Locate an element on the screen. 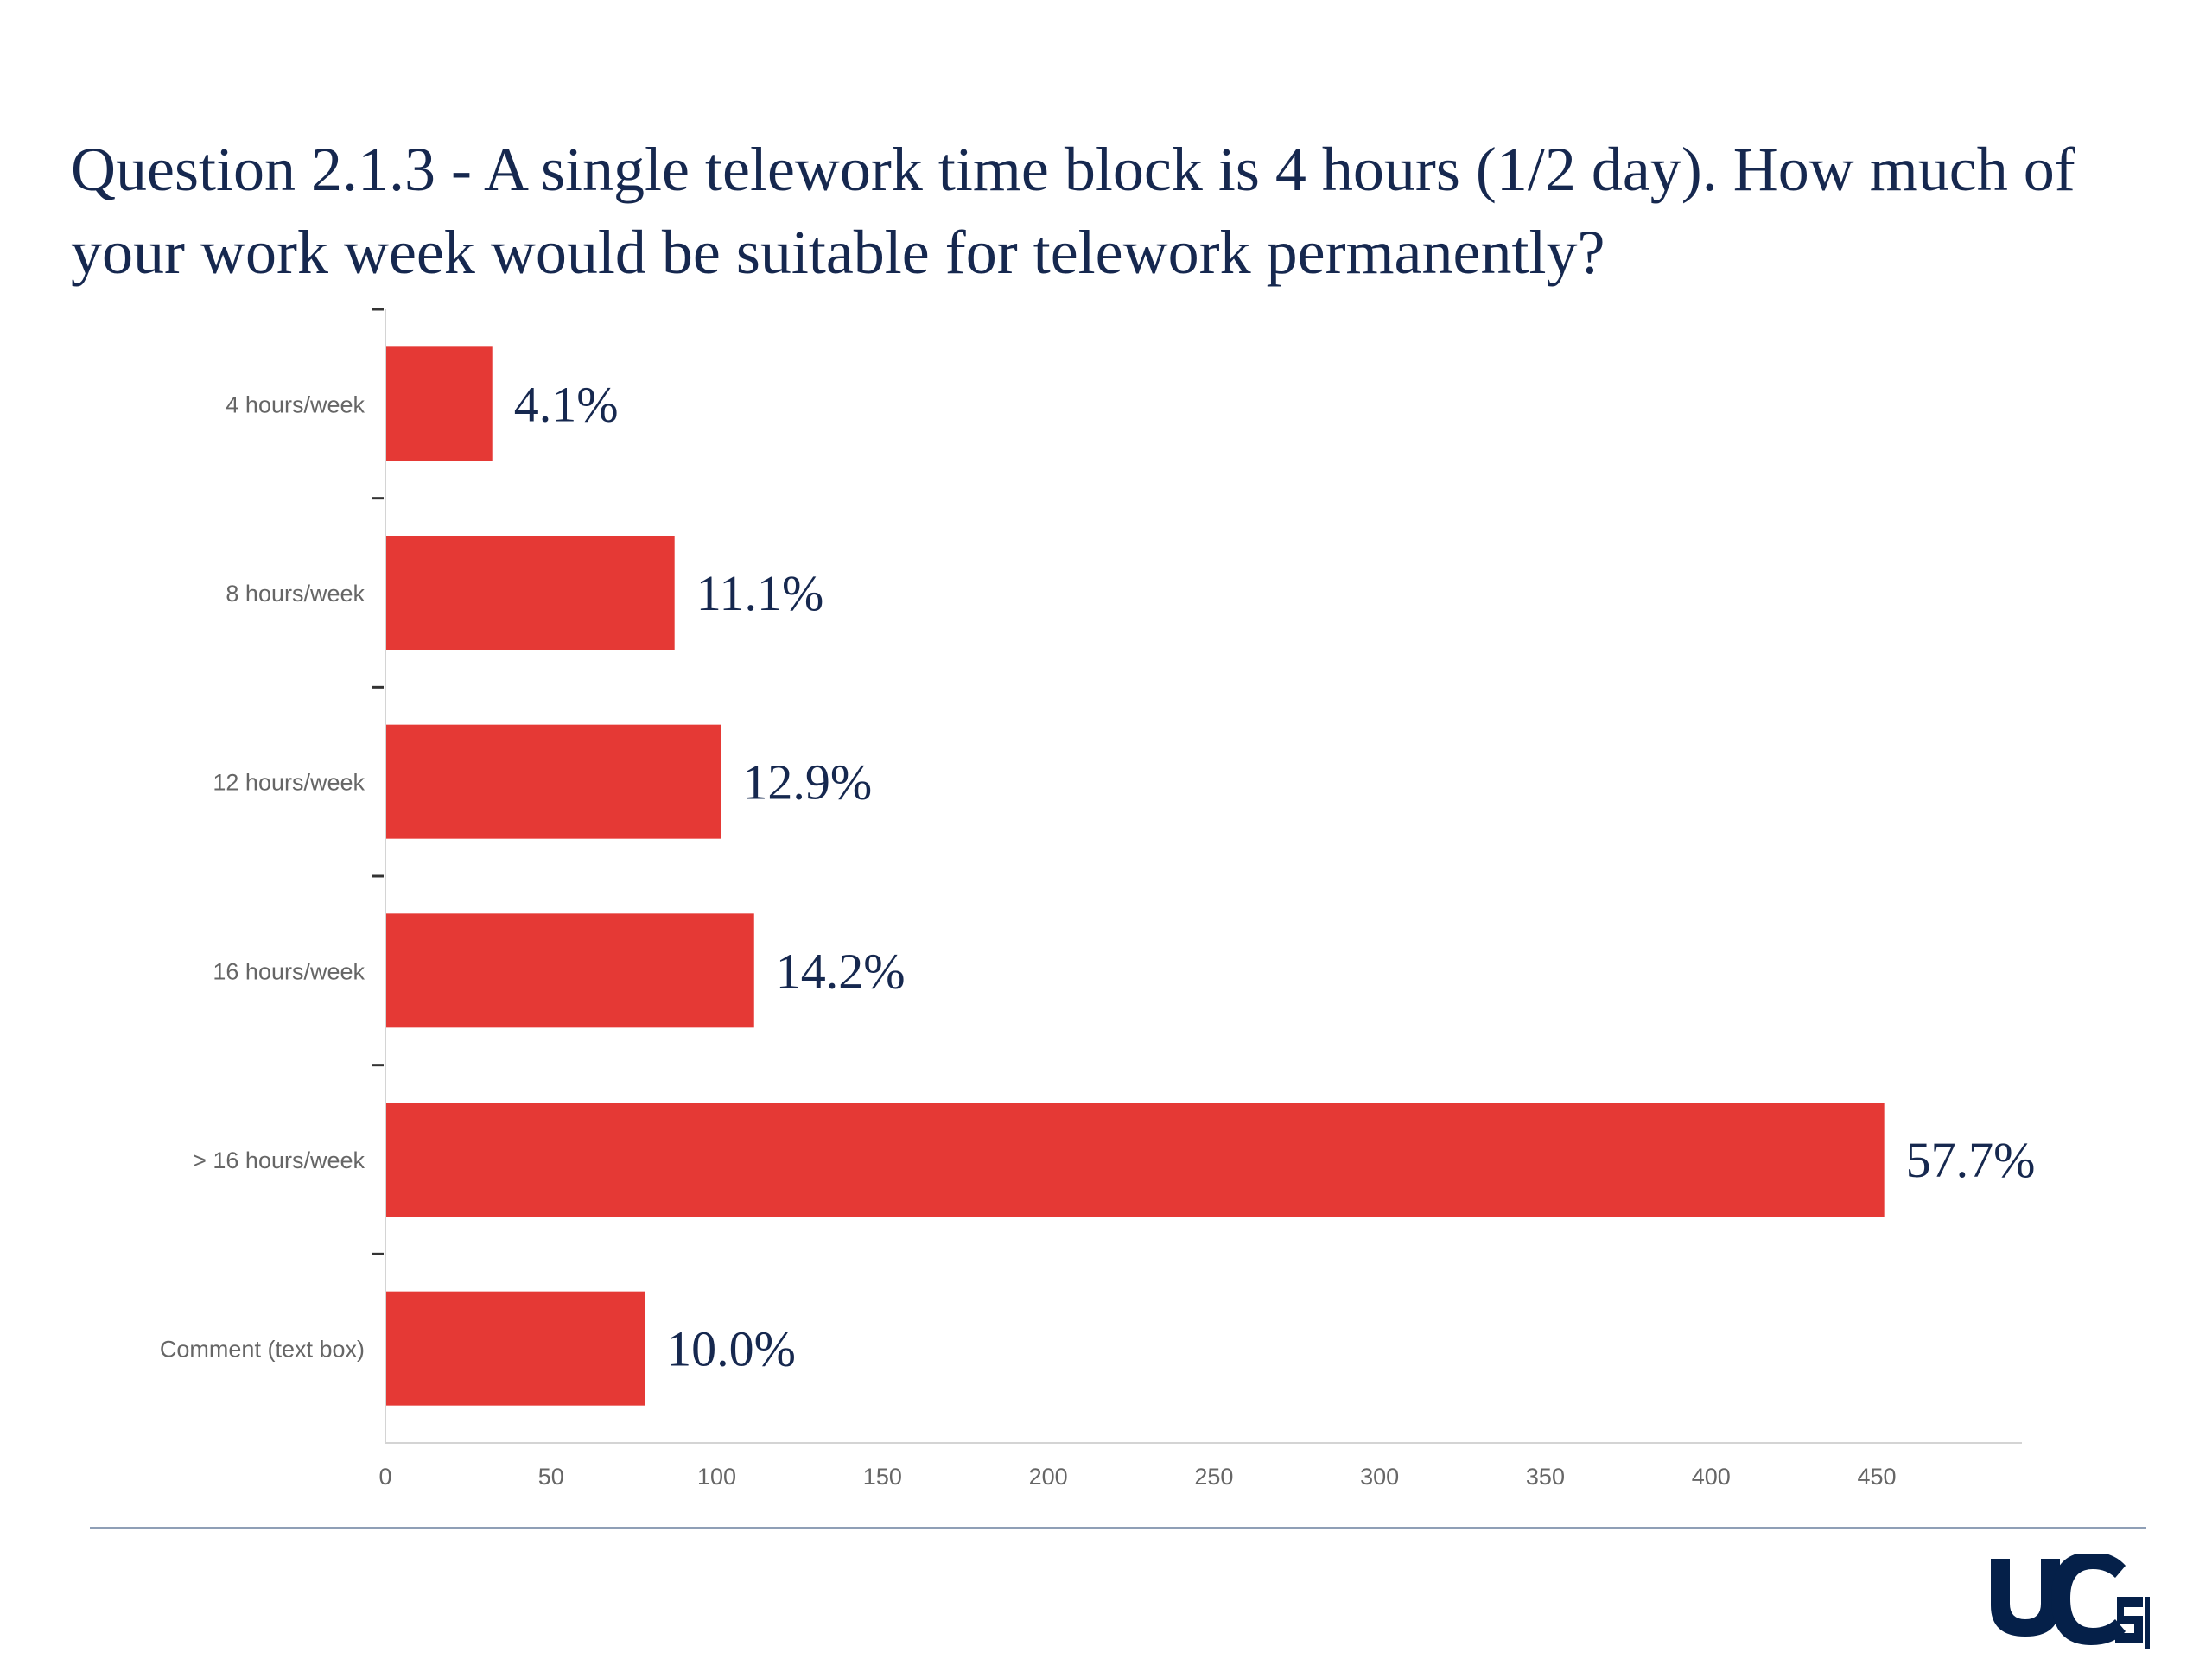  category-label: 16 hours/week is located at coordinates (289, 971).